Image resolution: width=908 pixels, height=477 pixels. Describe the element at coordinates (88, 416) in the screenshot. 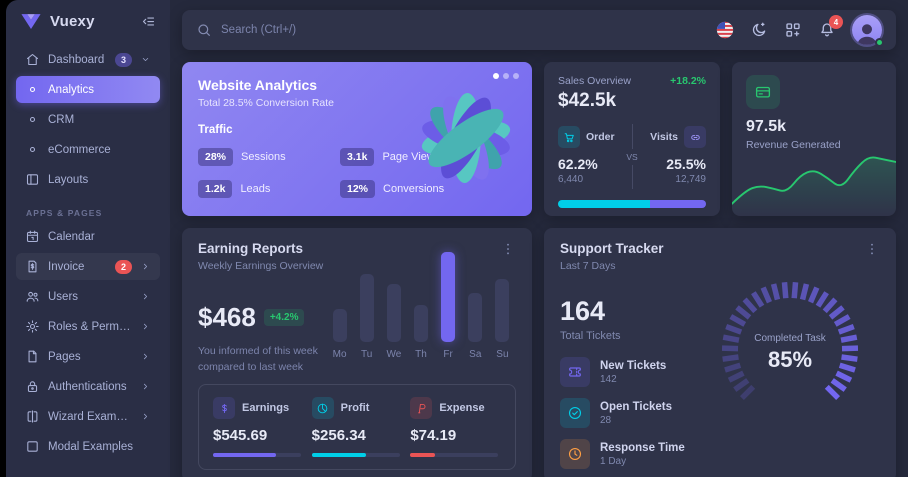

I see `sidebar-item-wizard-examples: Wizard Examples` at that location.